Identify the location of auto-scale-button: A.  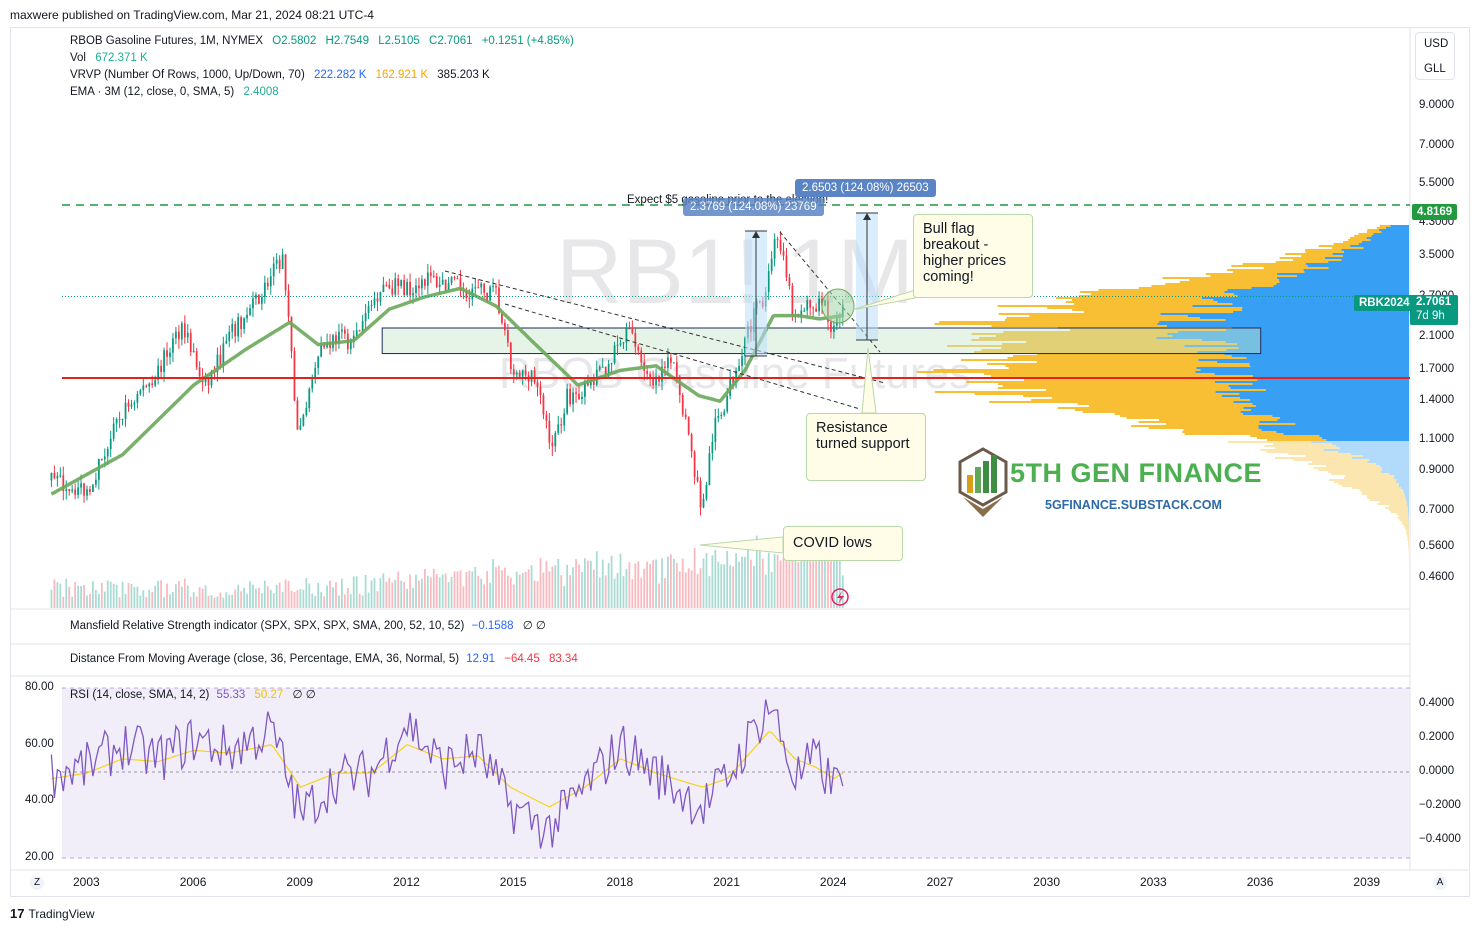
(1440, 883).